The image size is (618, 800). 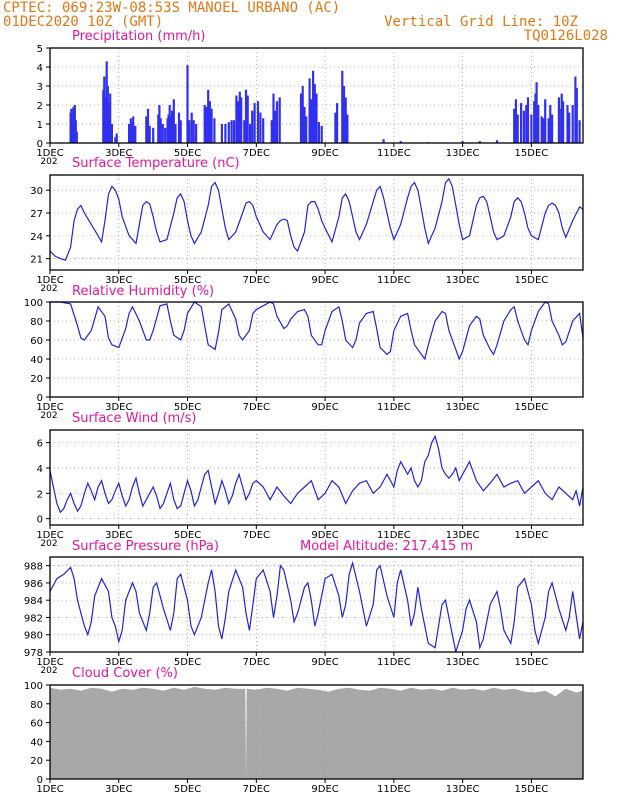 I want to click on wind-xtick-label: 1DEC, so click(x=49, y=535).